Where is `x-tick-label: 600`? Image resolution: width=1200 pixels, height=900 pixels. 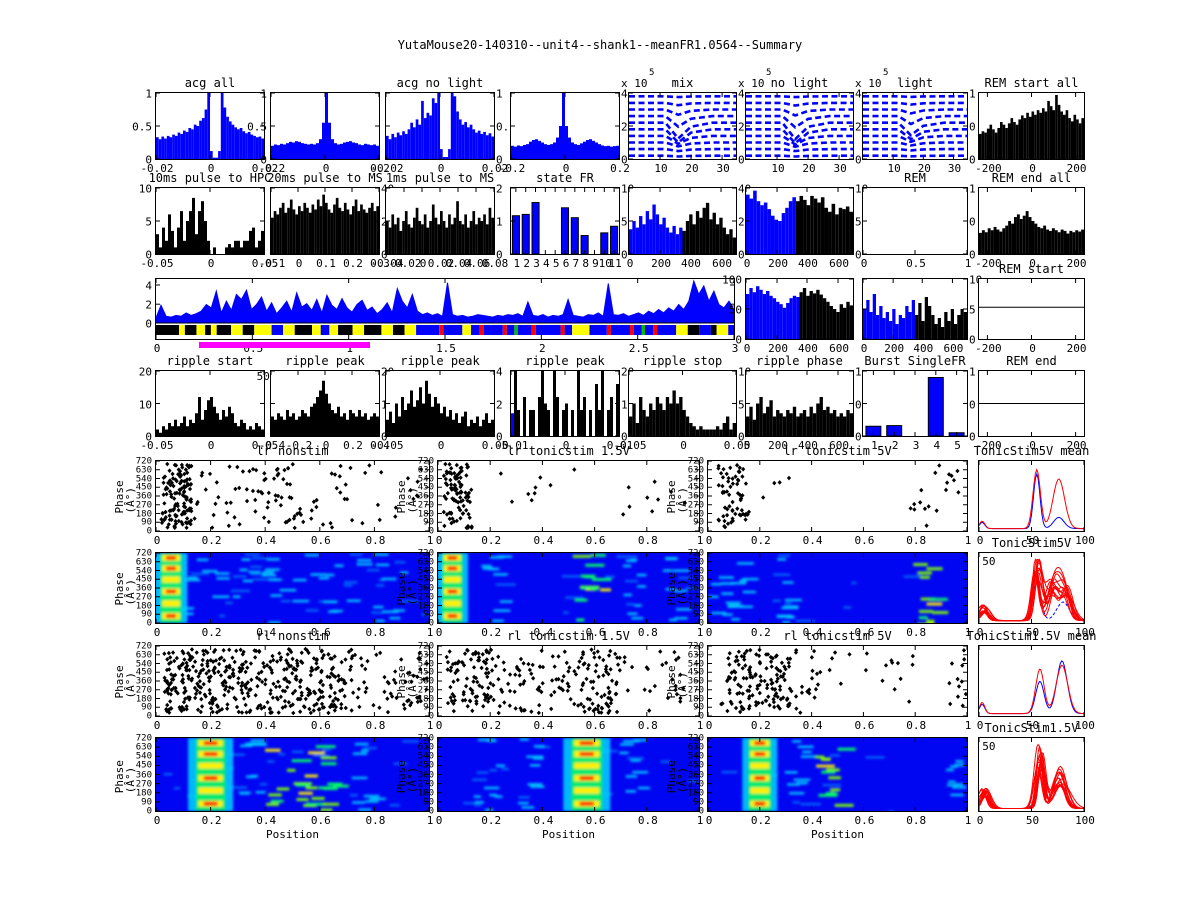 x-tick-label: 600 is located at coordinates (839, 445).